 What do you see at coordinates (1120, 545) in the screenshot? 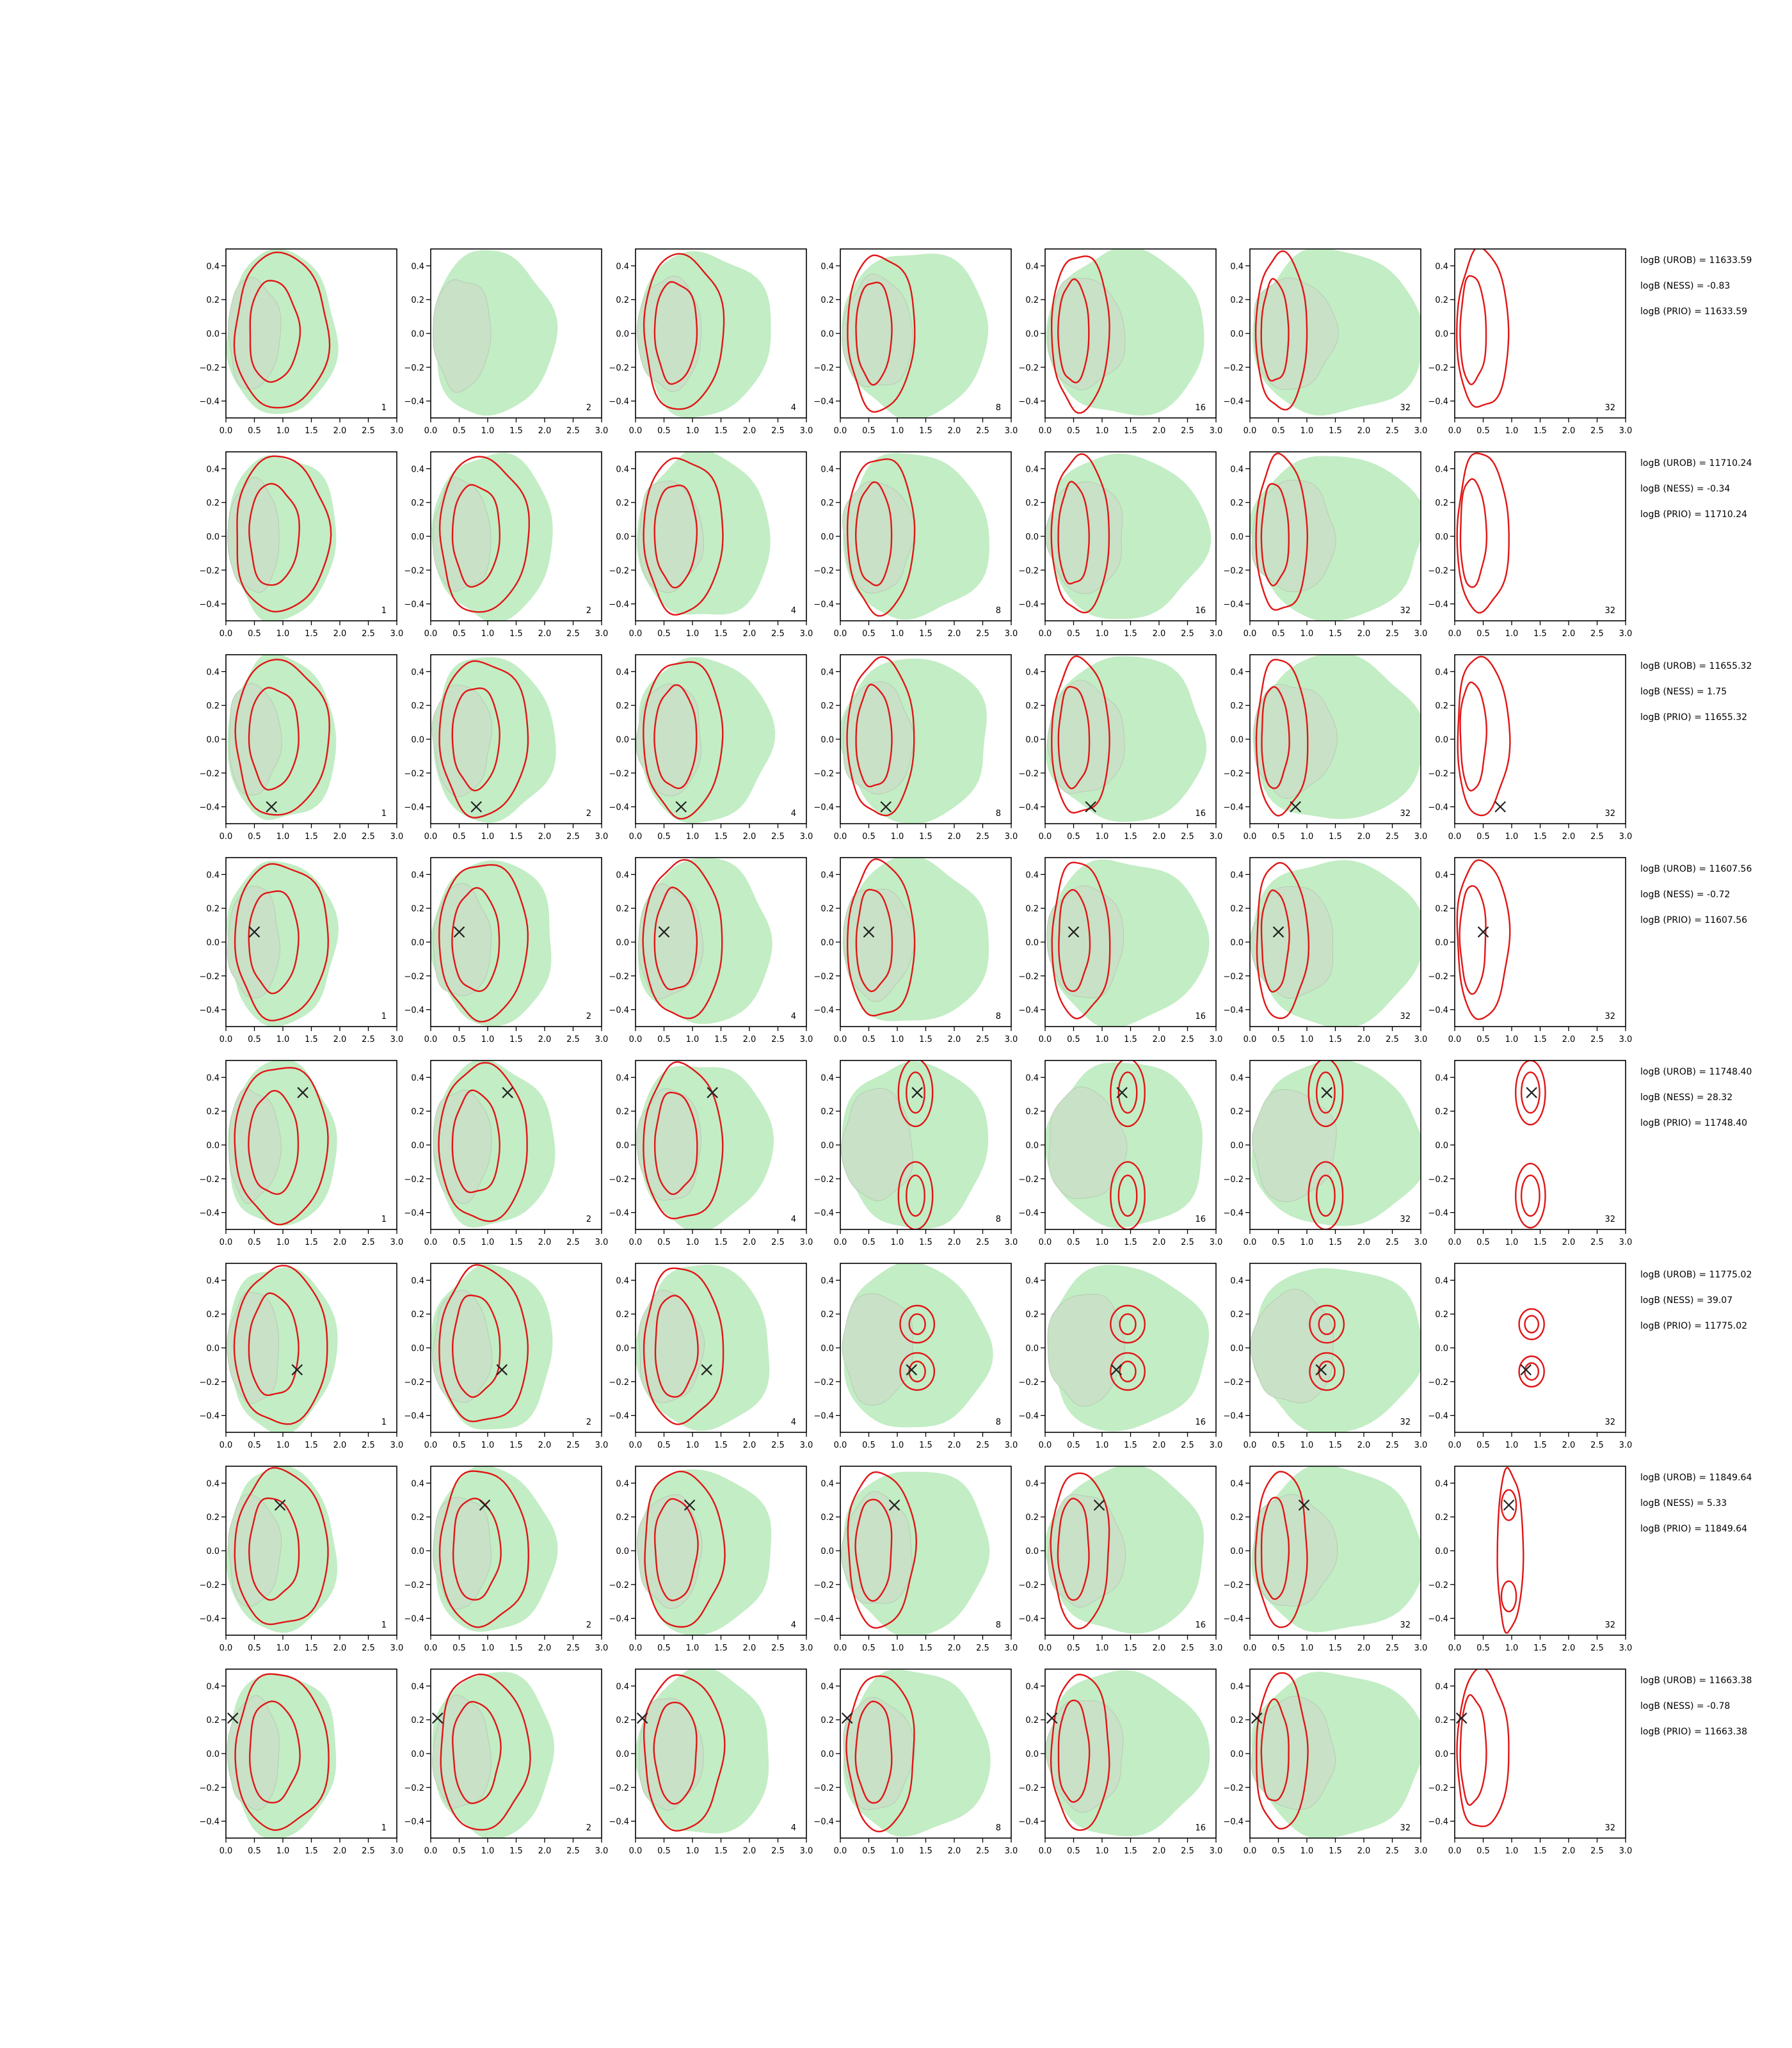
I see `panel-r2-c5: 0.0 0.5 1.0 1.5 2.0 2.5 3.0 0.4 0.2 0.0 −0.2 −0.4 16` at bounding box center [1120, 545].